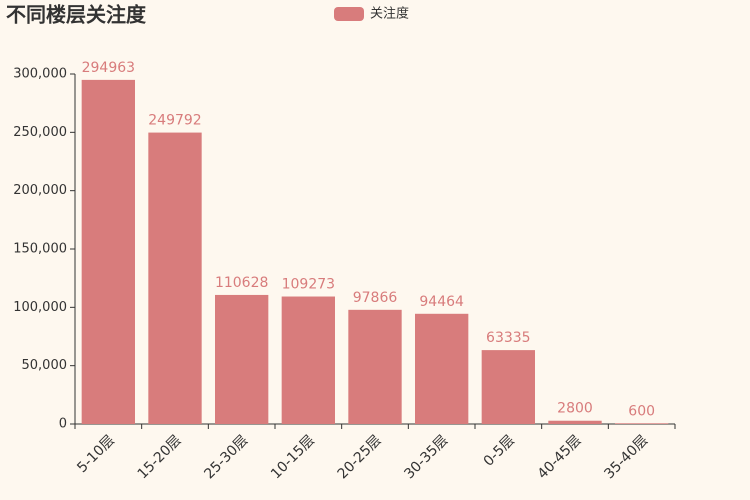  I want to click on data-label: 97866, so click(375, 298).